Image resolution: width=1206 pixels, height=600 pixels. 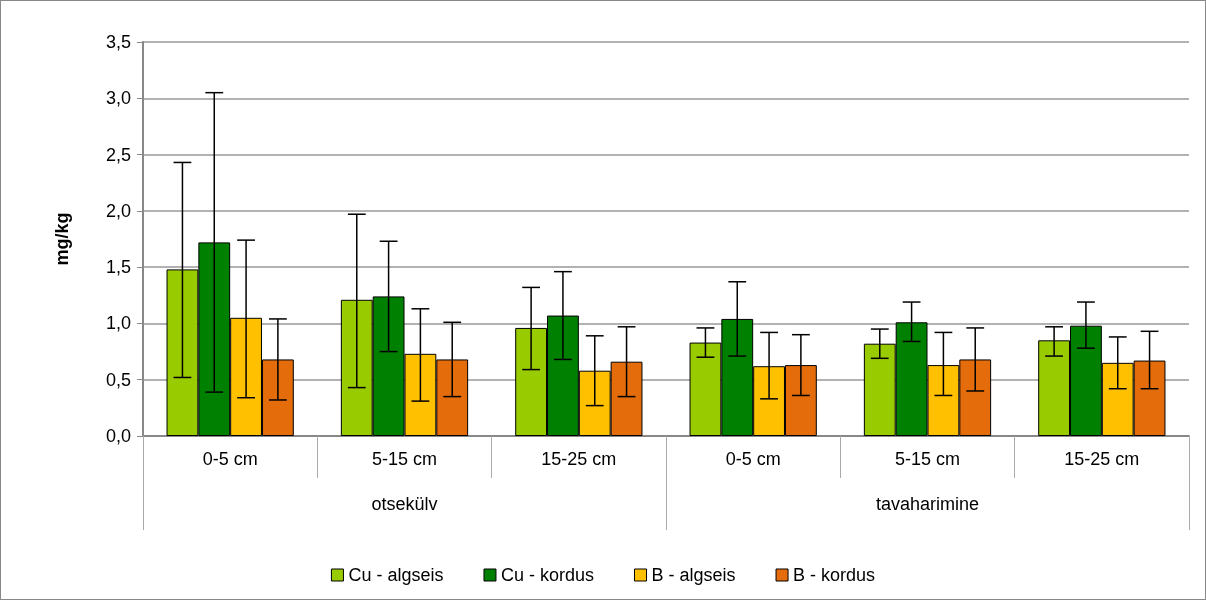 I want to click on y-tick-label: 1,5, so click(x=118, y=267).